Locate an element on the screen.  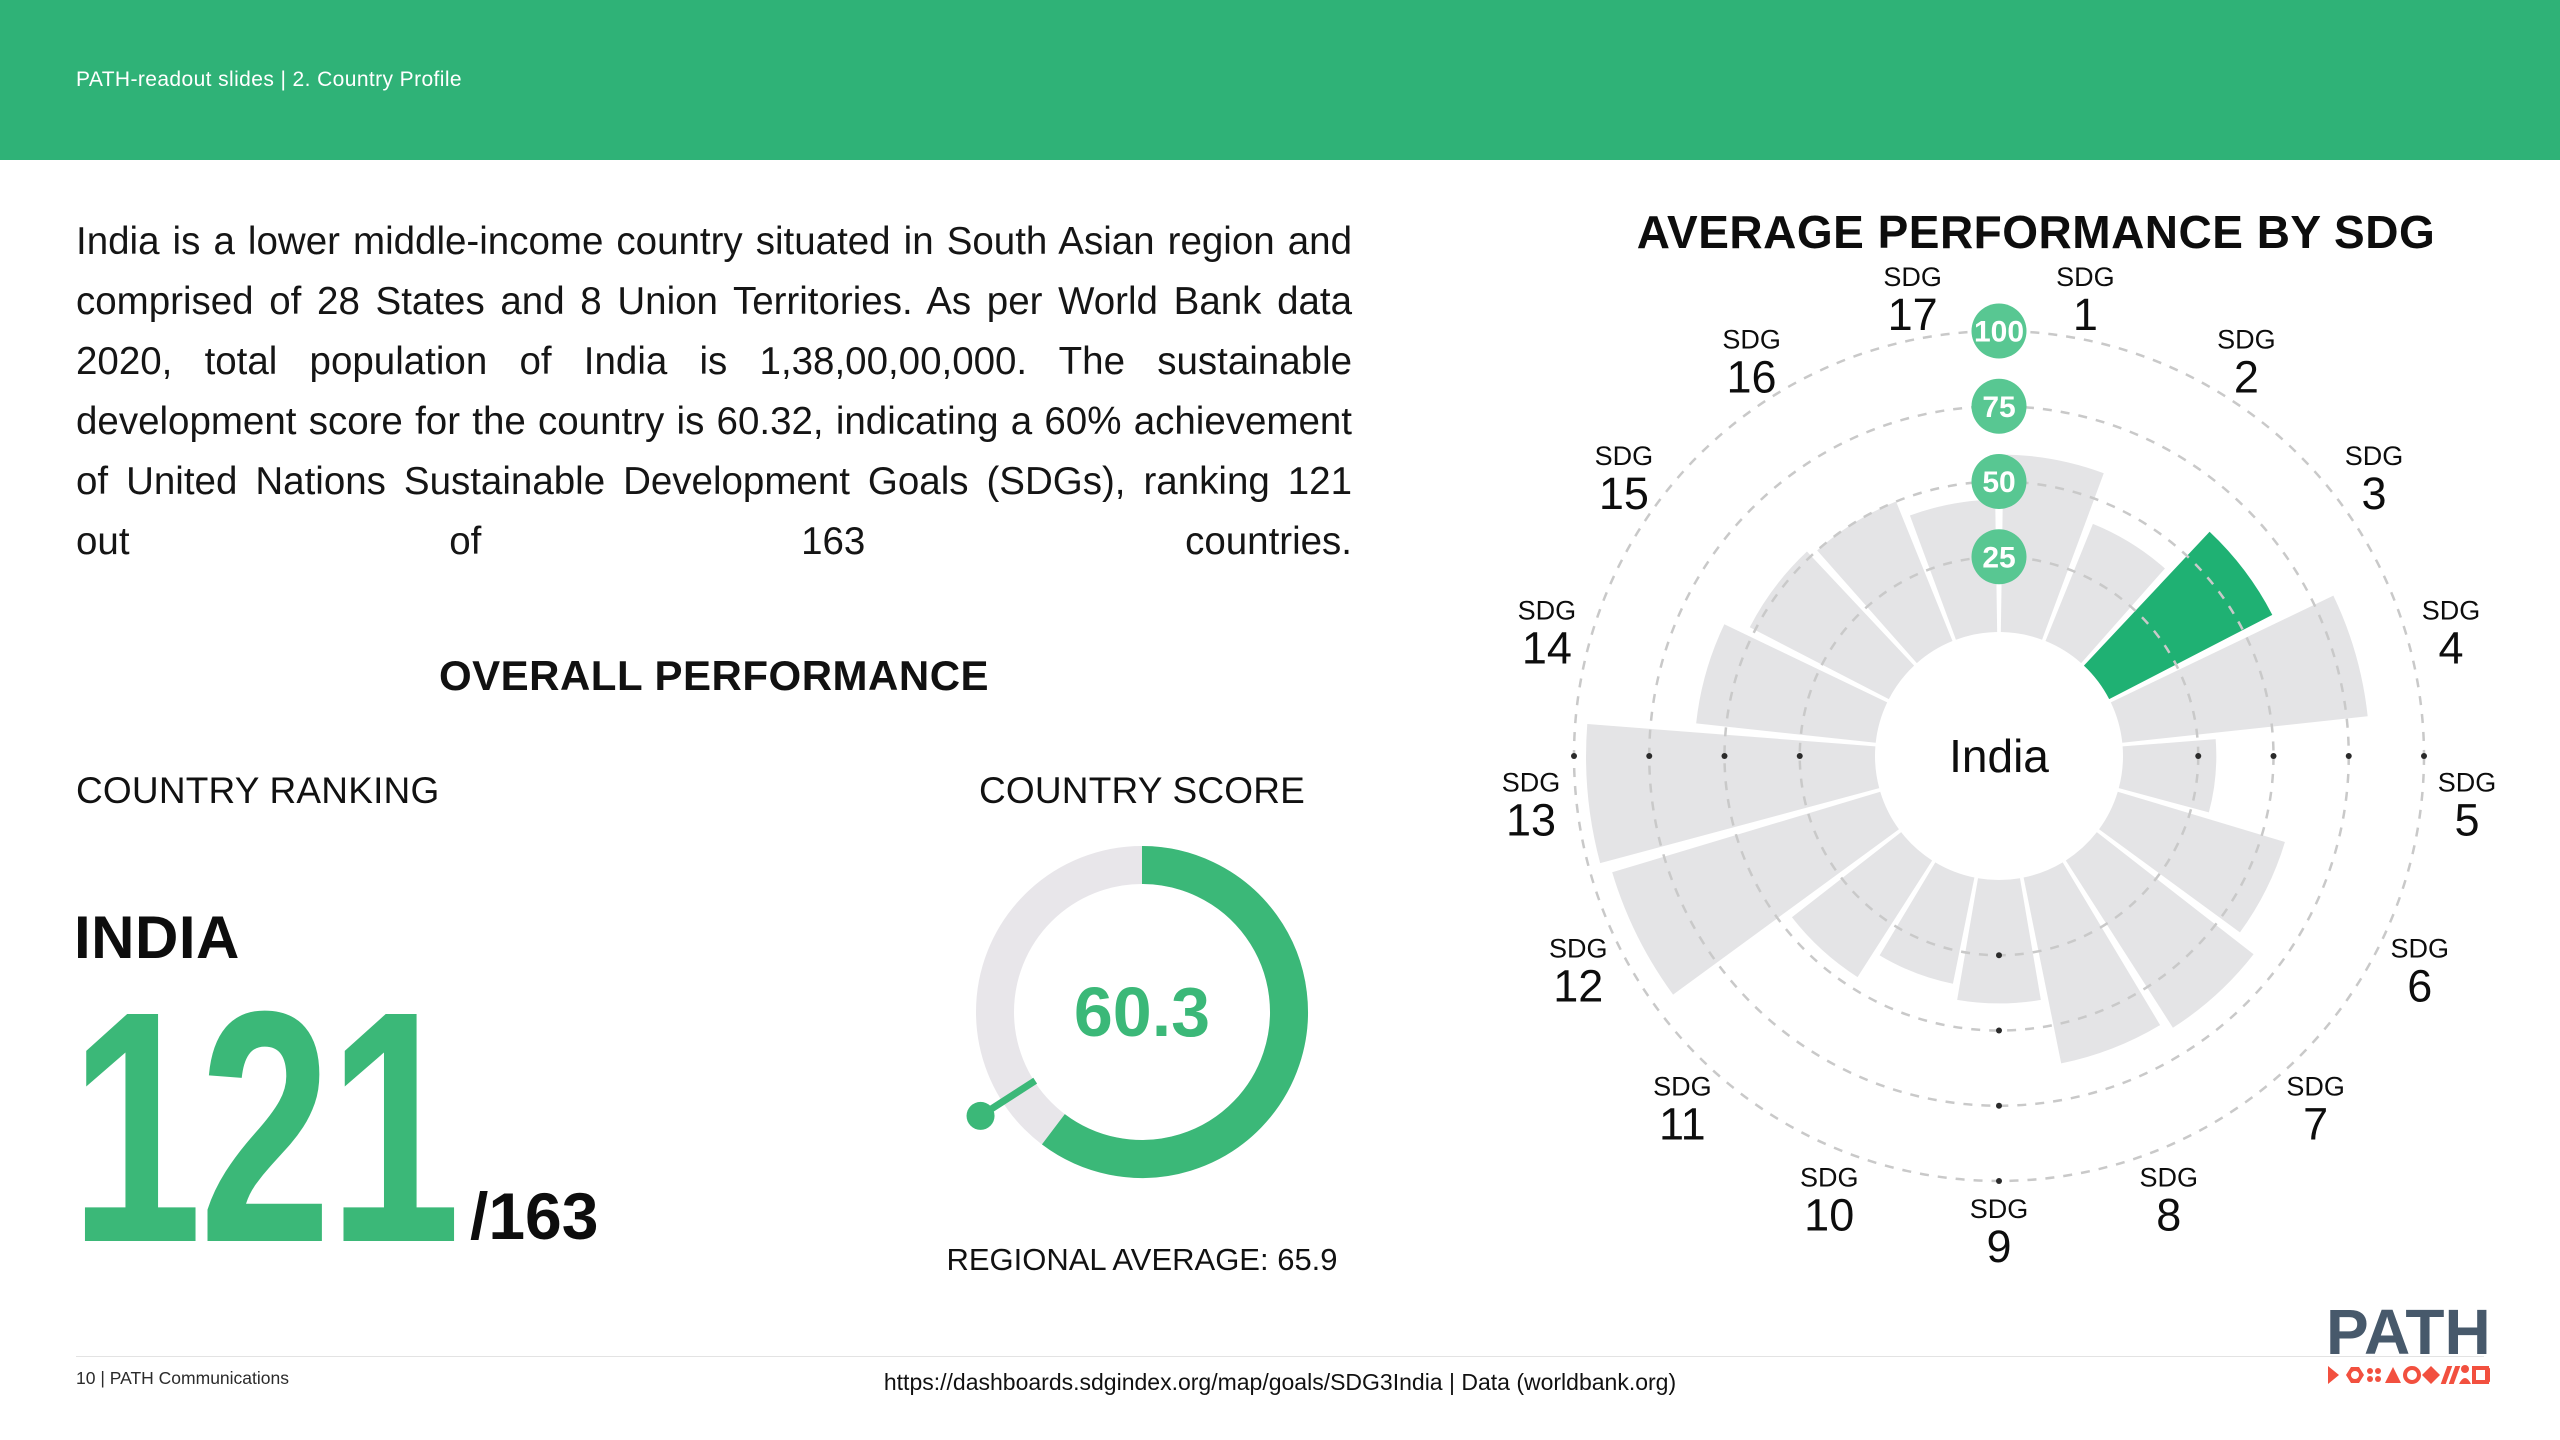
sdg-label-number-3: 3 is located at coordinates (2374, 493).